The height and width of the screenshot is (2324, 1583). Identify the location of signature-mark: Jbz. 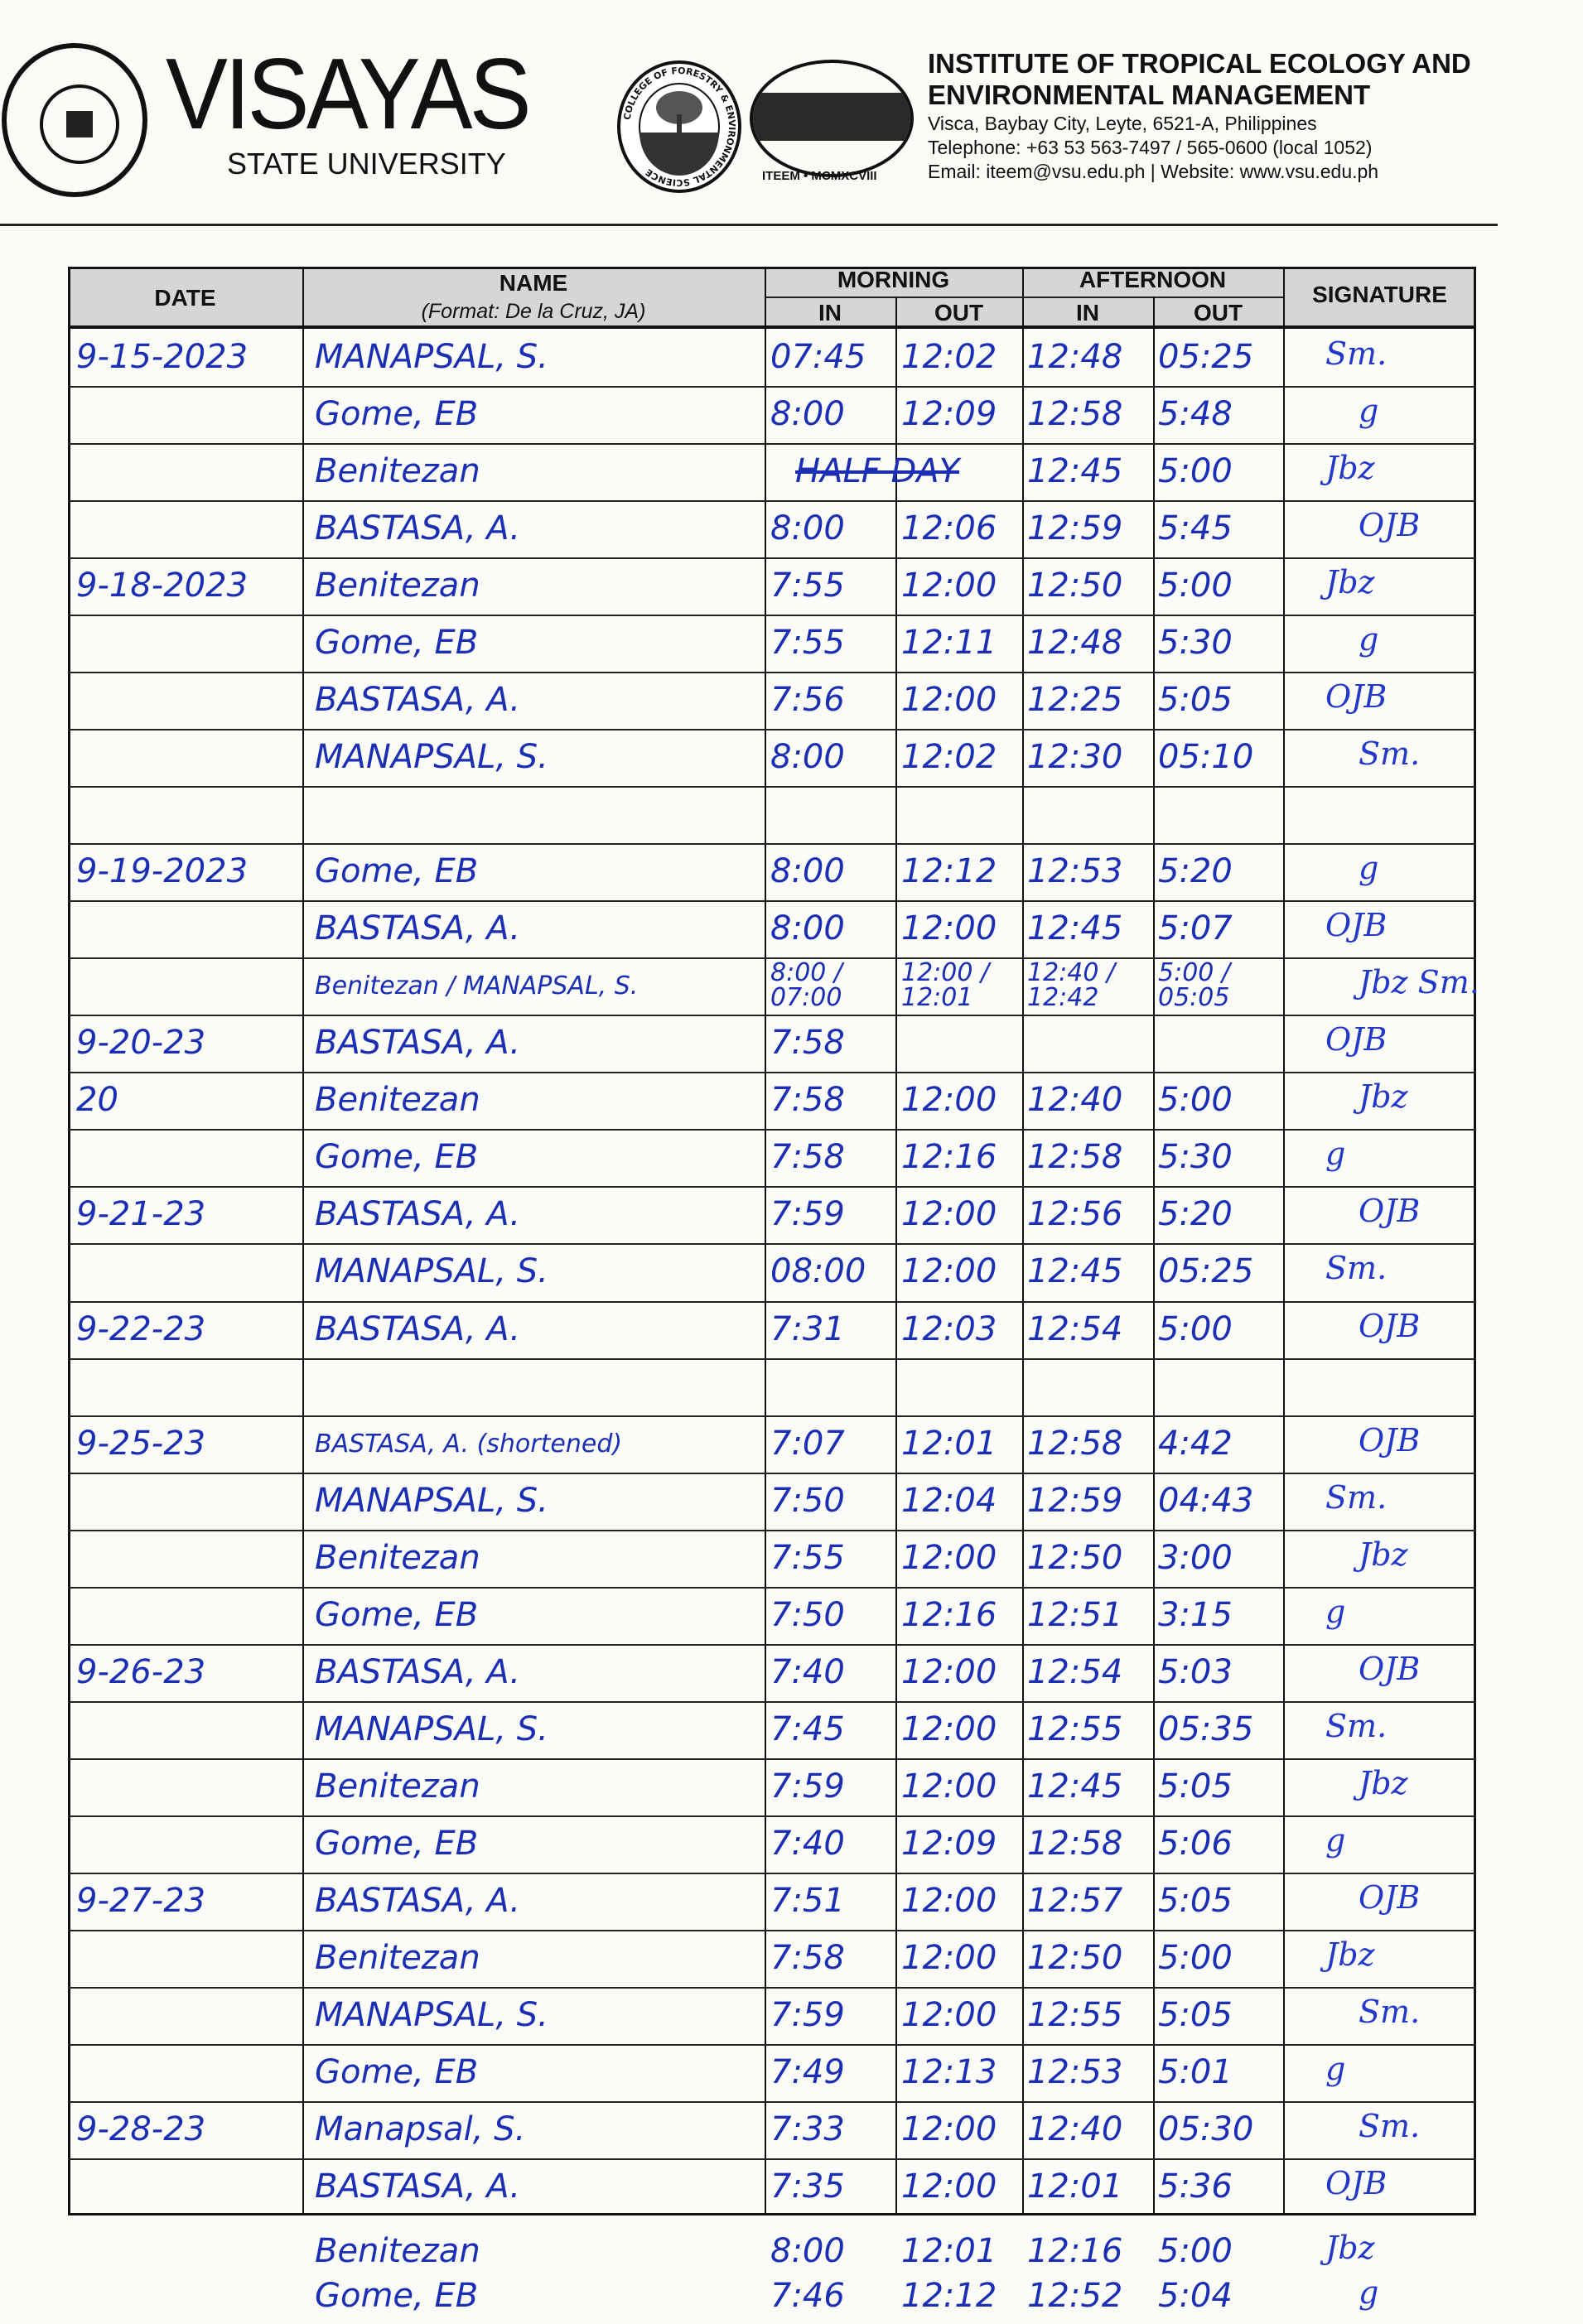
(1383, 1554).